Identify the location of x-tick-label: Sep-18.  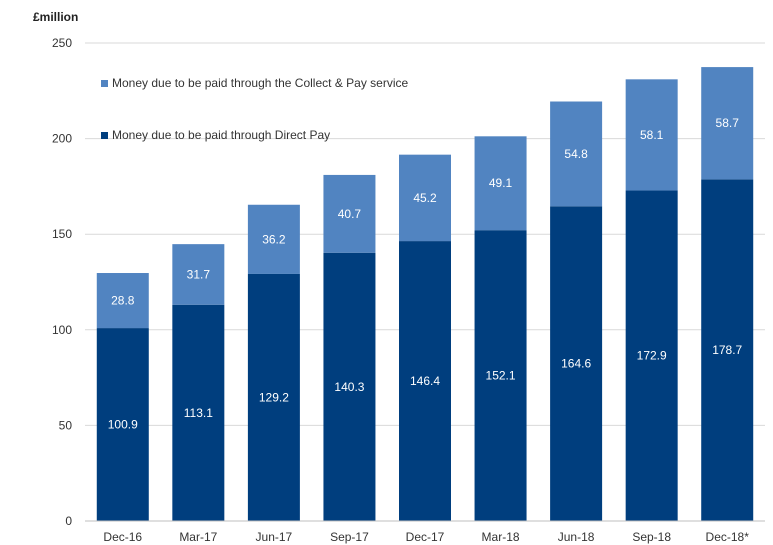
(651, 537).